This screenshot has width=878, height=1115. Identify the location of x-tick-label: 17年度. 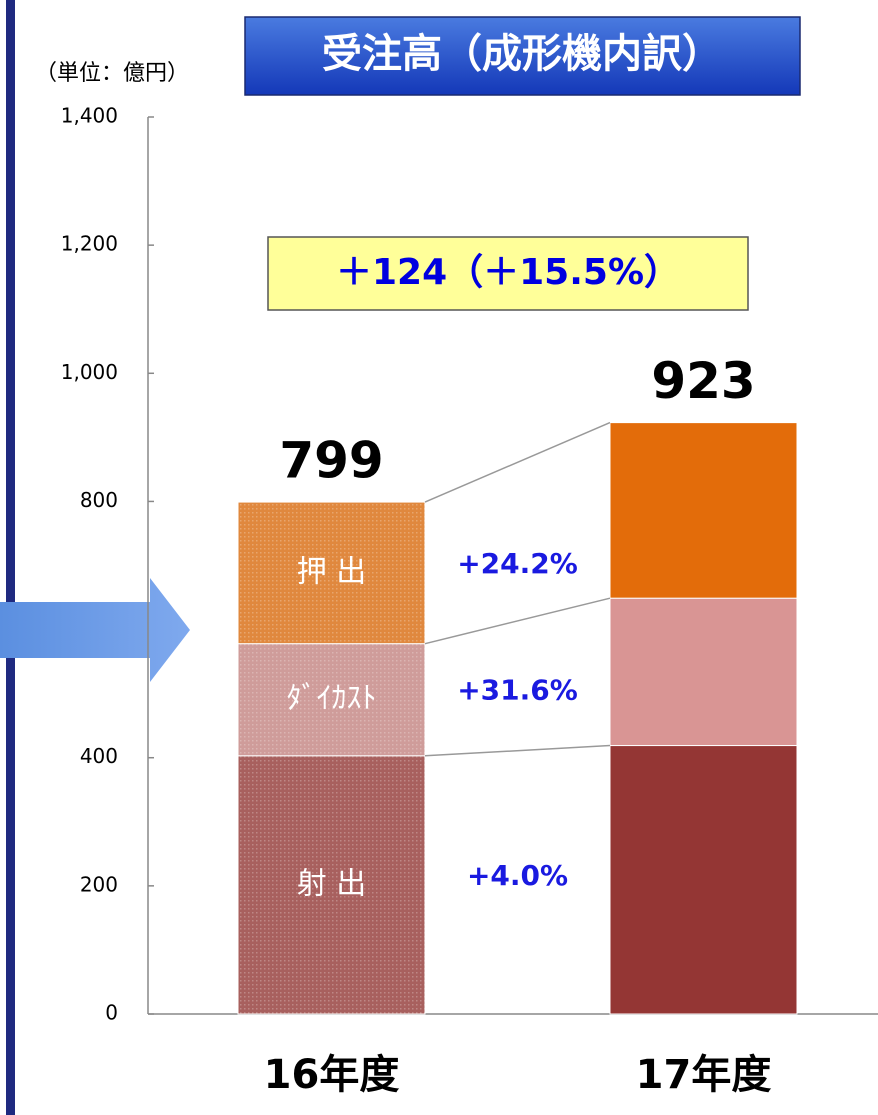
(704, 1075).